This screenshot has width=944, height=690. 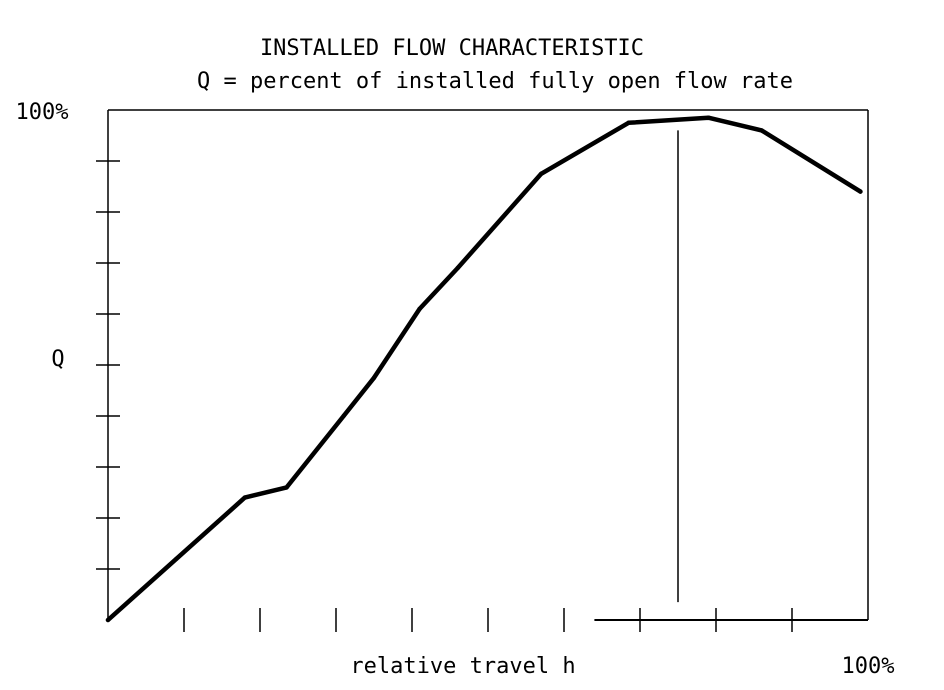 I want to click on x-axis-label: relative travel h, so click(x=462, y=666).